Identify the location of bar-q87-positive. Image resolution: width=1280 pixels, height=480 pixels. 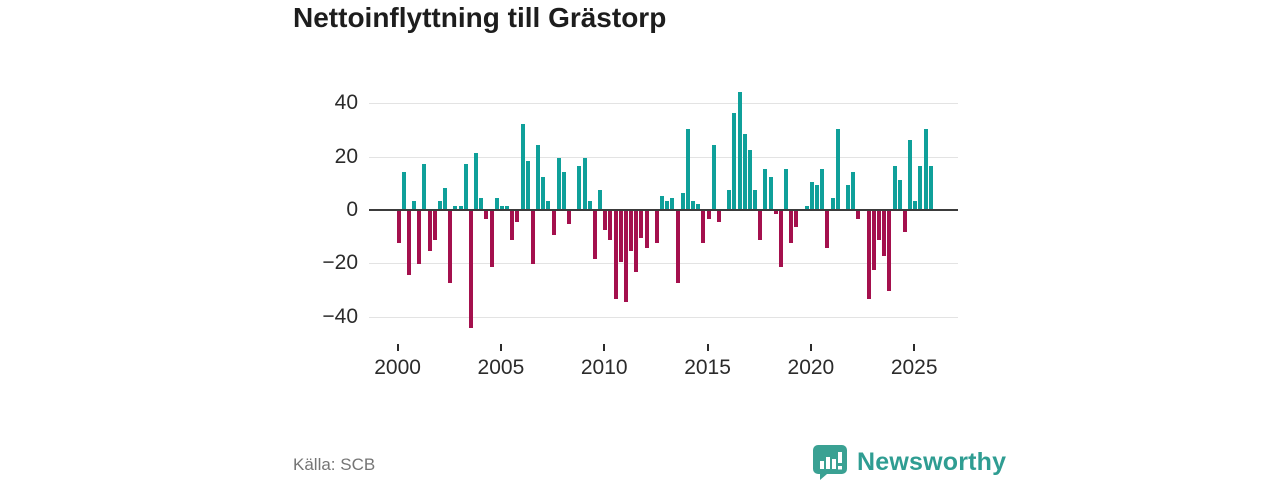
(848, 196).